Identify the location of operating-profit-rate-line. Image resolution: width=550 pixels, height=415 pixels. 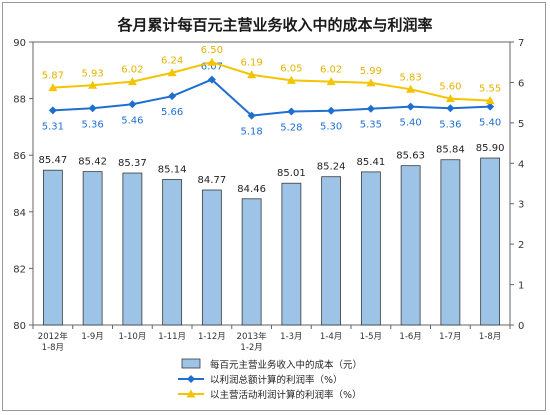
(271, 81).